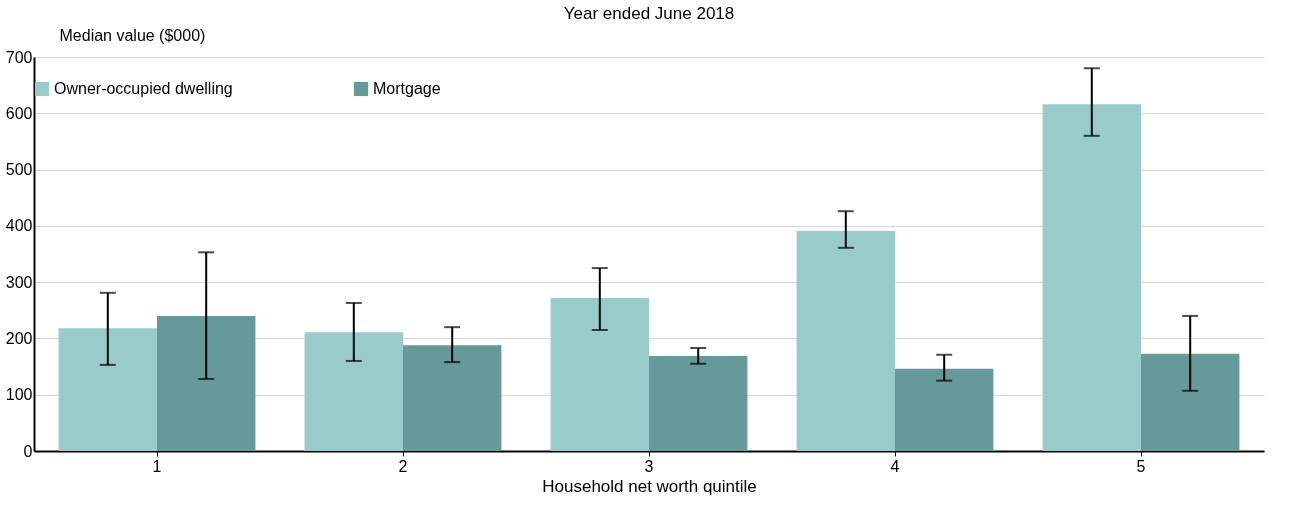  I want to click on x-tick-label: 4, so click(895, 466).